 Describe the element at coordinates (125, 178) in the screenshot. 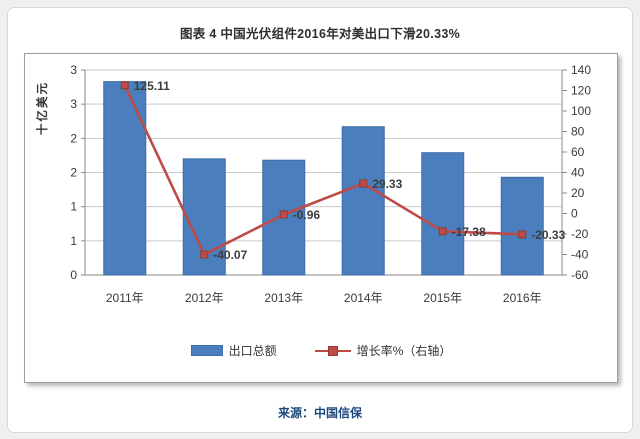

I see `bar-2011年` at that location.